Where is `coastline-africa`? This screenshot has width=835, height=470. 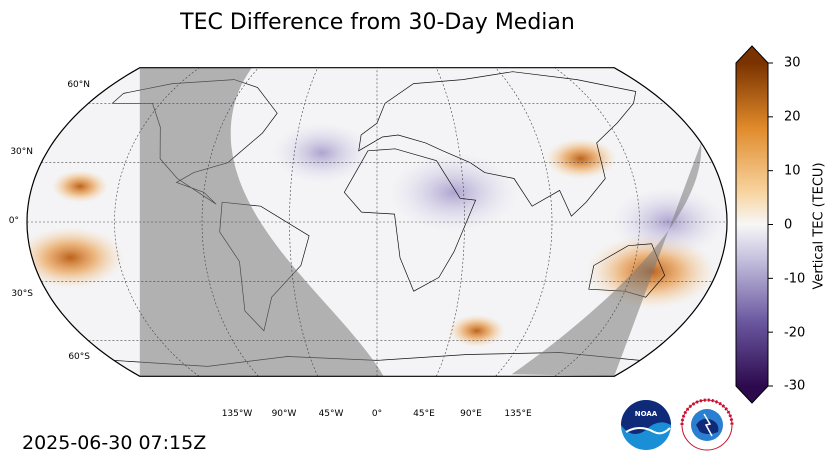 coastline-africa is located at coordinates (410, 220).